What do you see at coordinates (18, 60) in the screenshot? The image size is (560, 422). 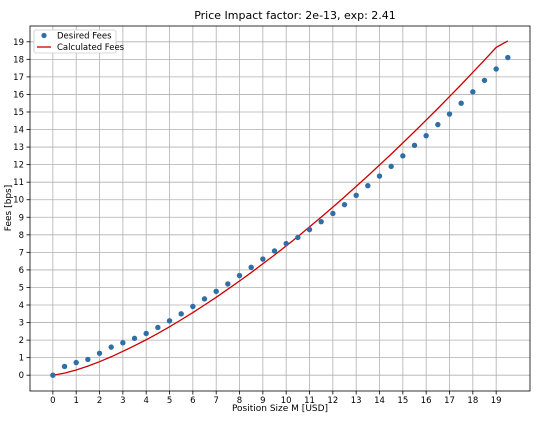 I see `y-tick-label: 18` at bounding box center [18, 60].